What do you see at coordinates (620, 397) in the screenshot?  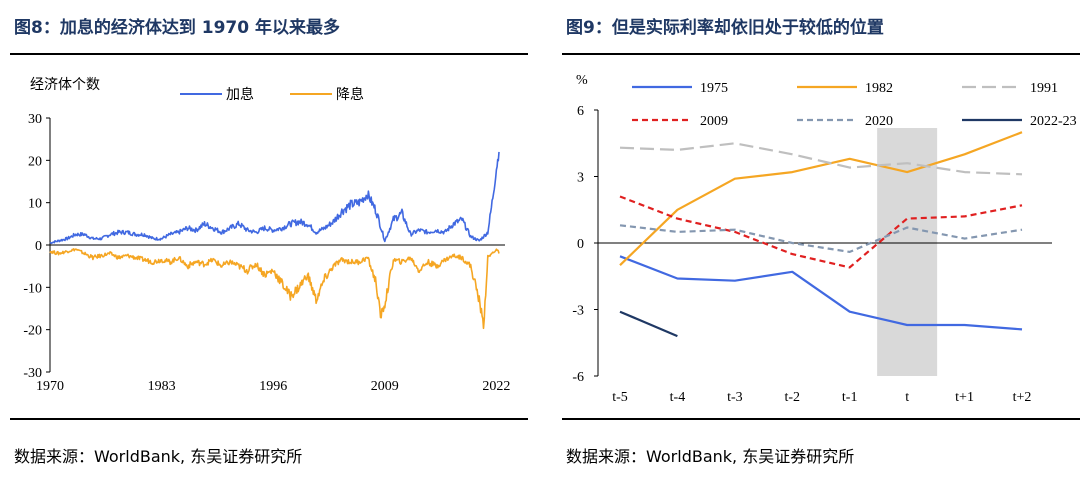 I see `right-x-tick-label: t-5` at bounding box center [620, 397].